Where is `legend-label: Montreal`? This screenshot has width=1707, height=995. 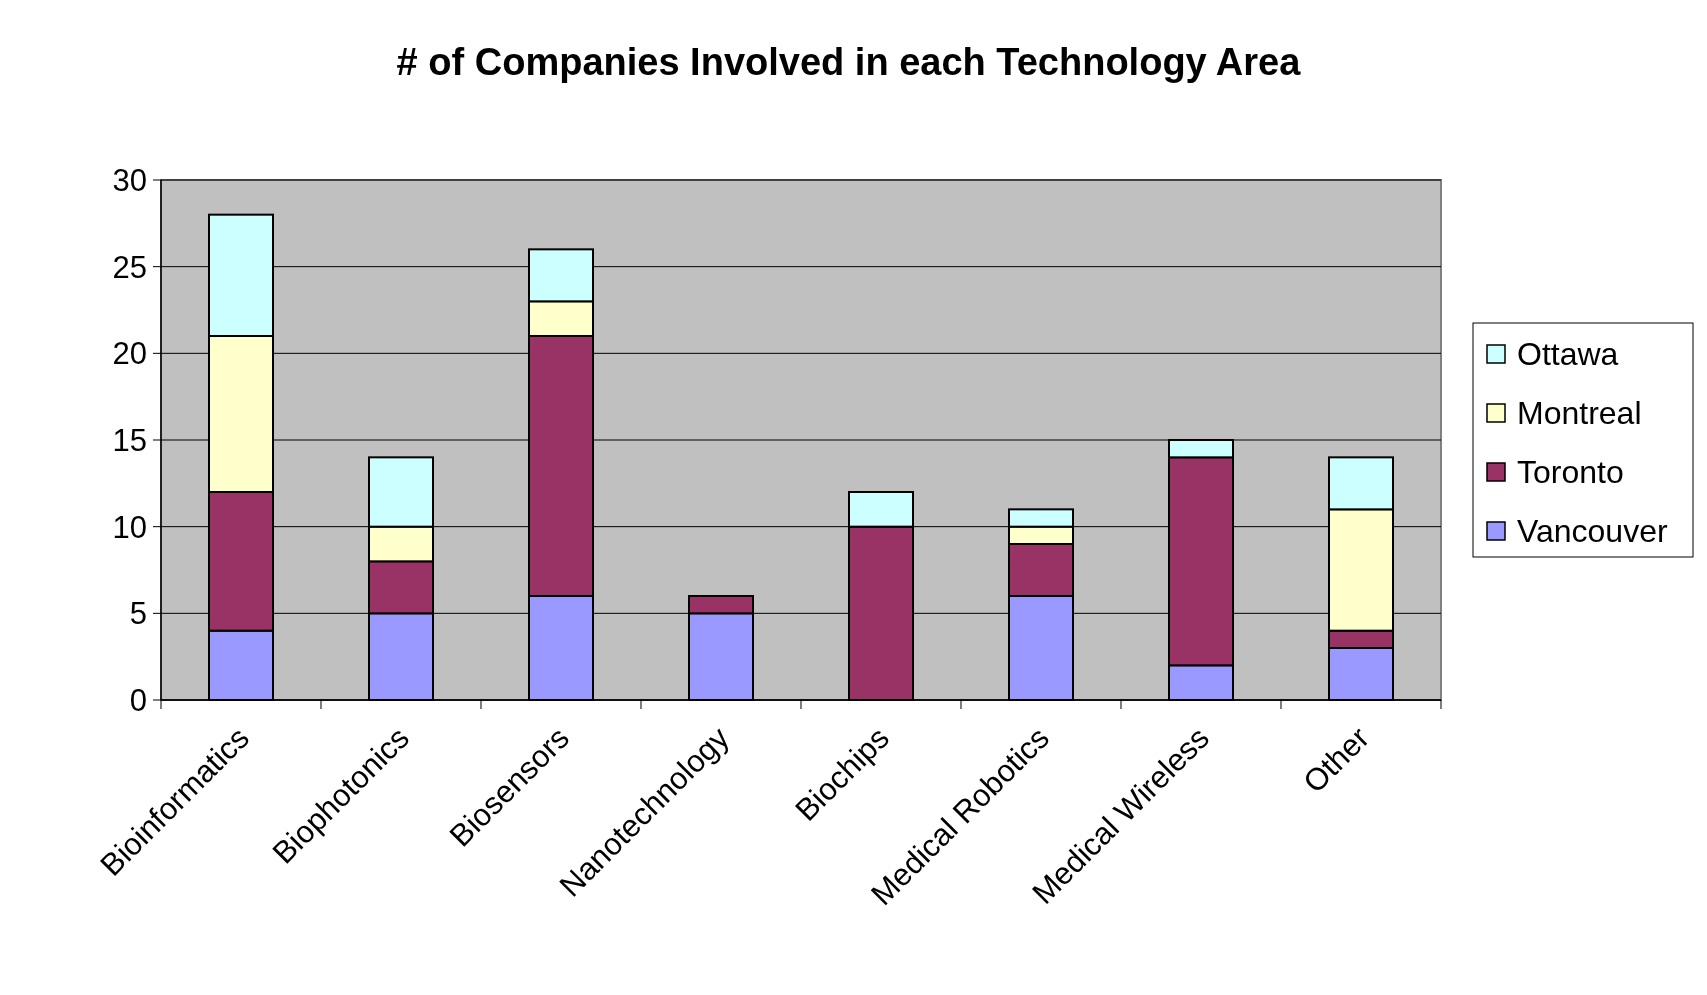 legend-label: Montreal is located at coordinates (1579, 413).